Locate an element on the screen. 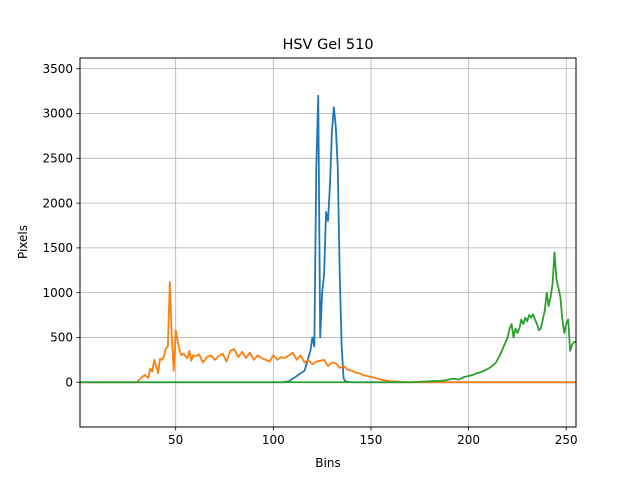 The image size is (640, 480). y-tick-label: 1000 is located at coordinates (57, 293).